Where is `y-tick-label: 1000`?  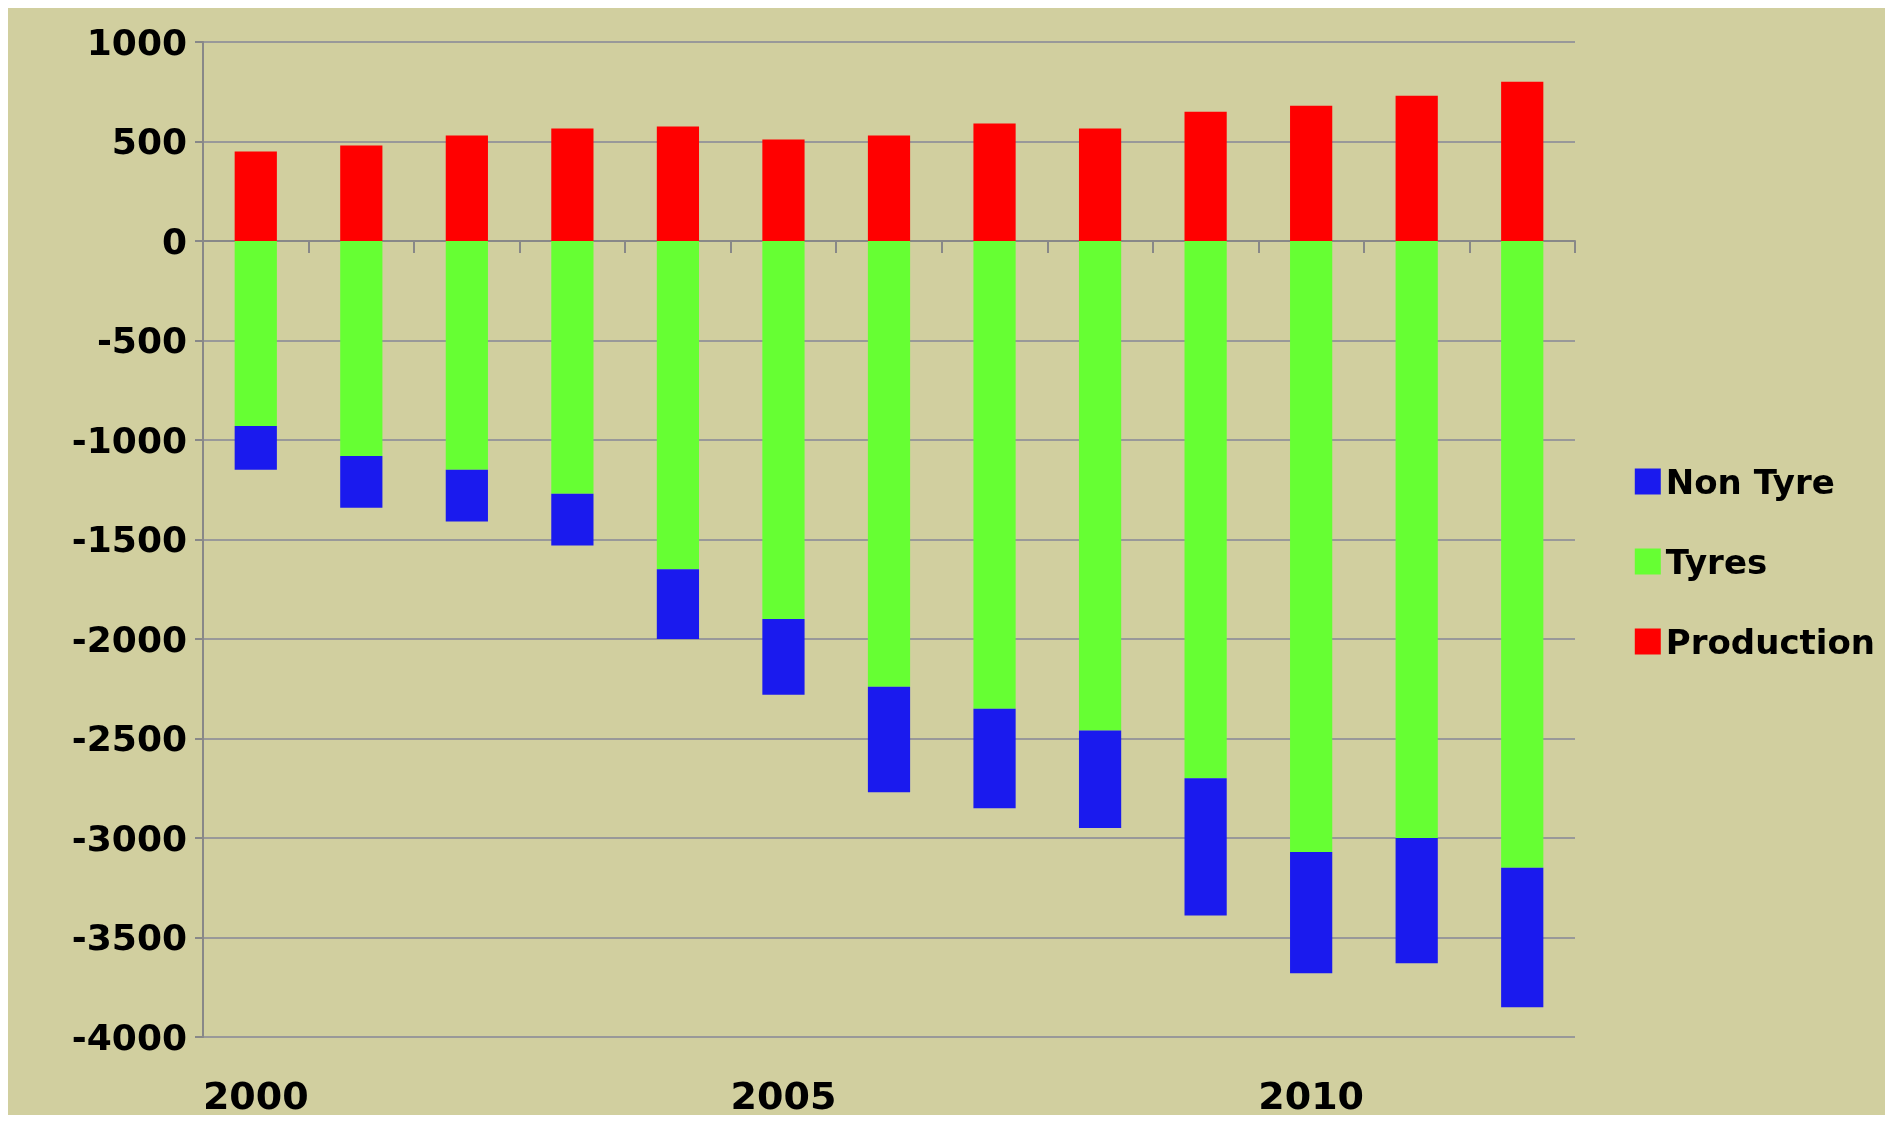 y-tick-label: 1000 is located at coordinates (136, 42).